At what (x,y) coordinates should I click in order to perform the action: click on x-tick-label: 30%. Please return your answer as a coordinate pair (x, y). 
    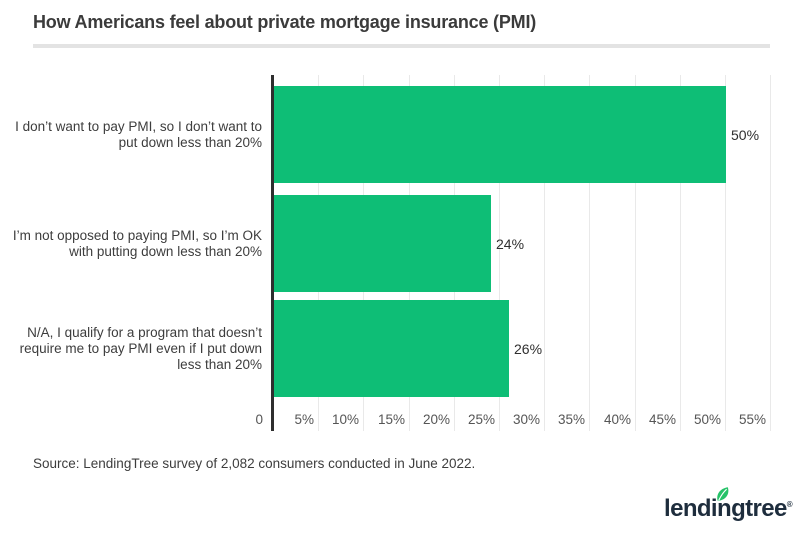
    Looking at the image, I should click on (526, 419).